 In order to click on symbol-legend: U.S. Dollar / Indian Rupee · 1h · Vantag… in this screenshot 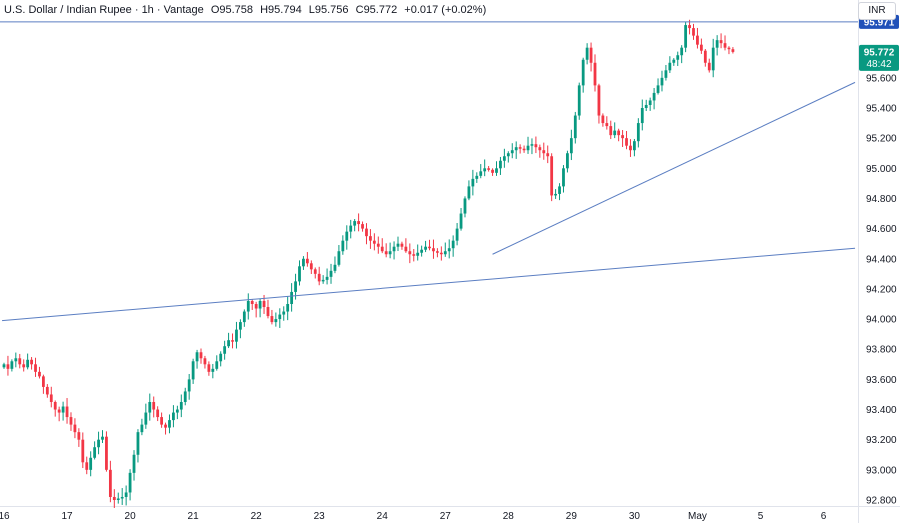, I will do `click(247, 10)`.